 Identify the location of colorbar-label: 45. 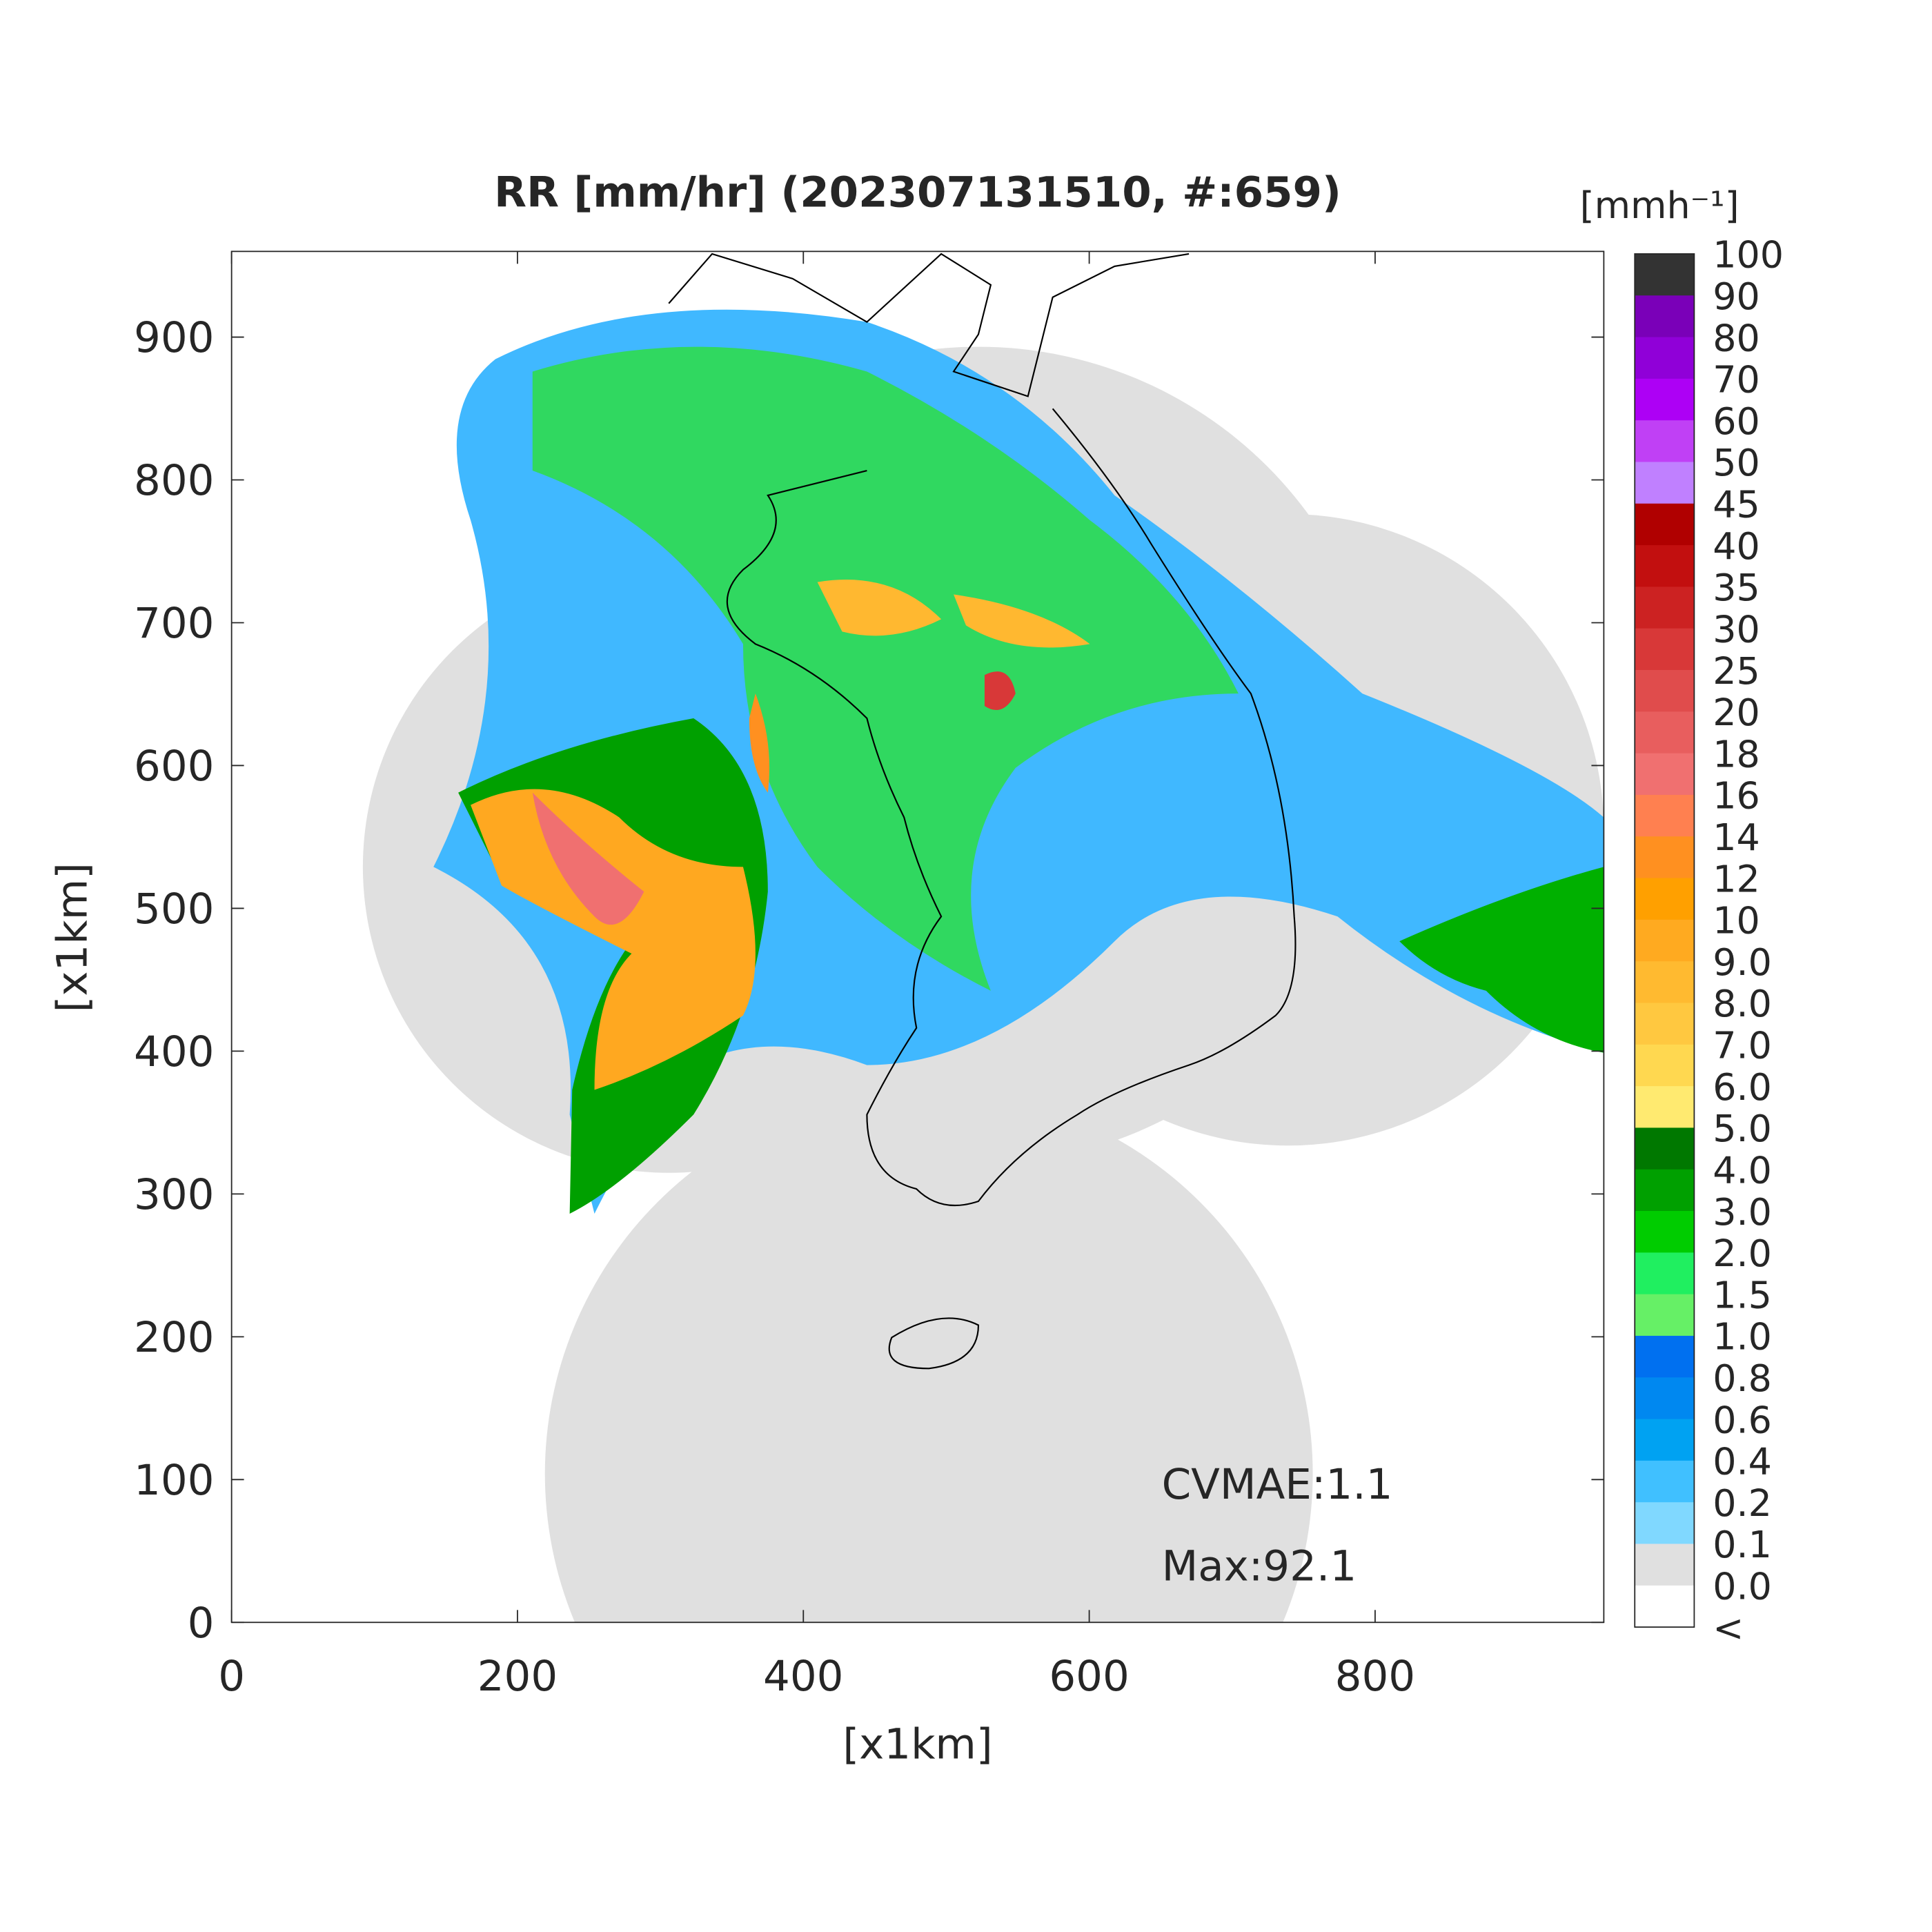
(1736, 504).